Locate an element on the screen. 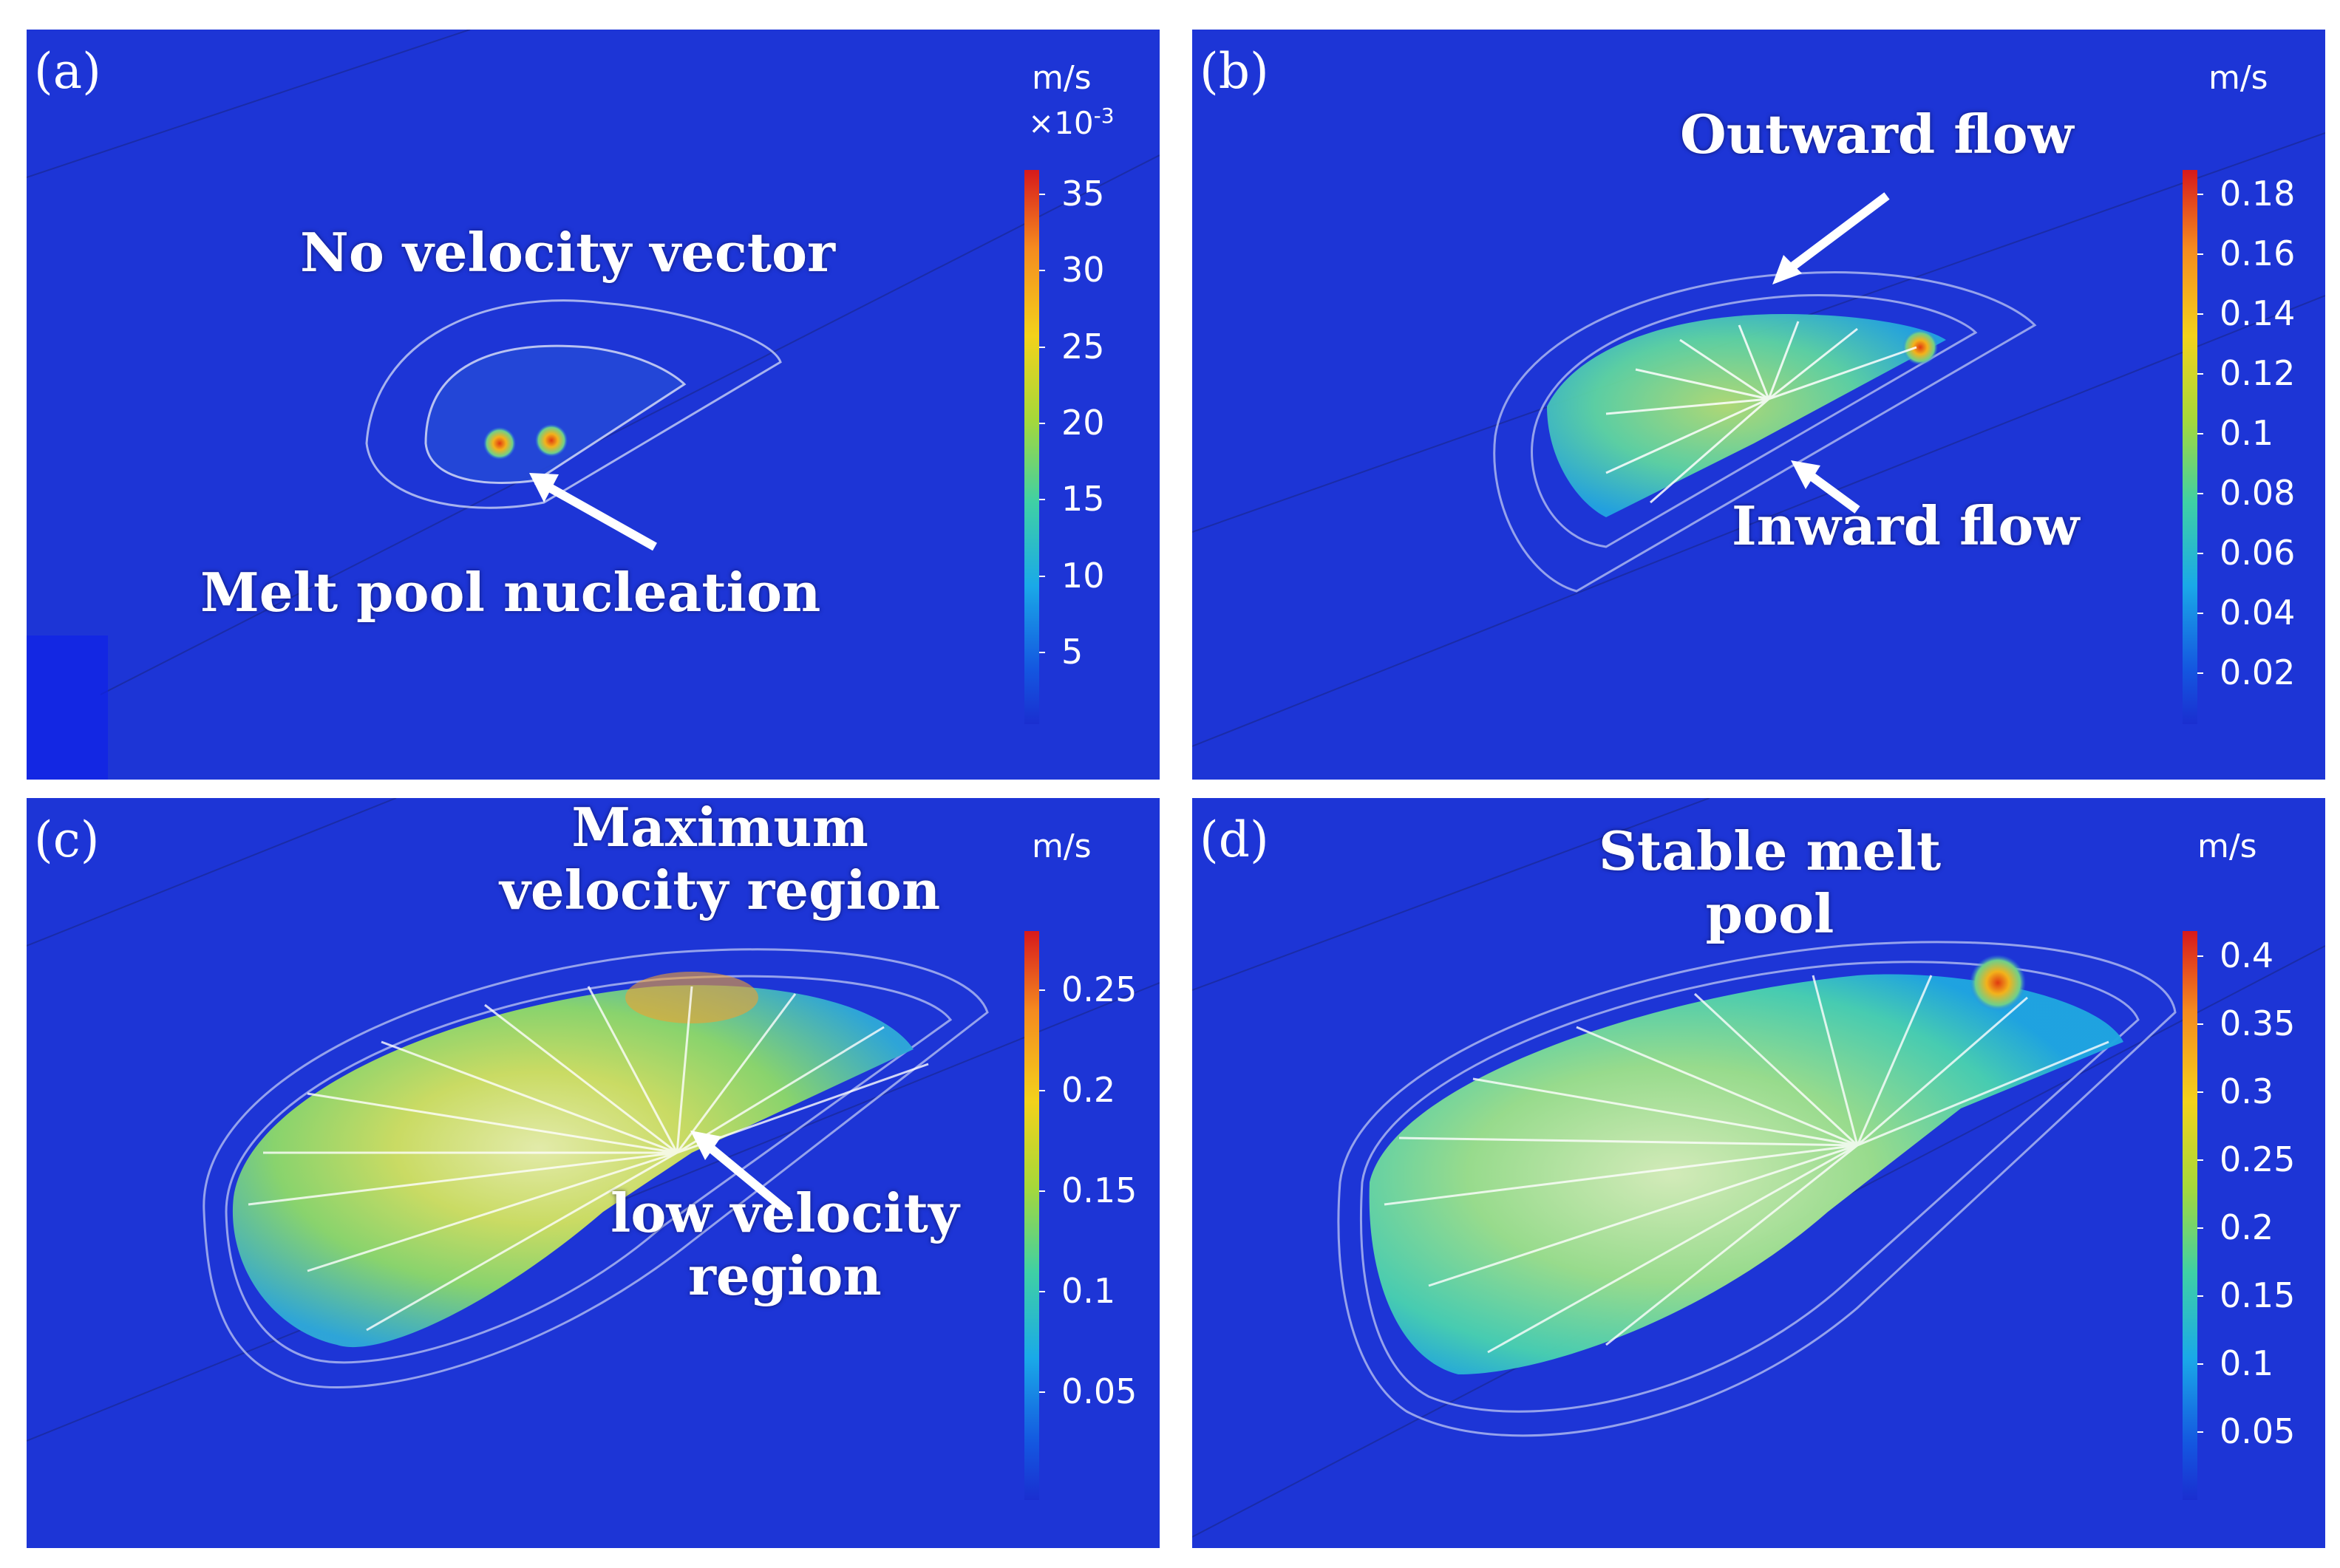 The width and height of the screenshot is (2340, 1568). colorbar-tick: 0.08 is located at coordinates (2246, 493).